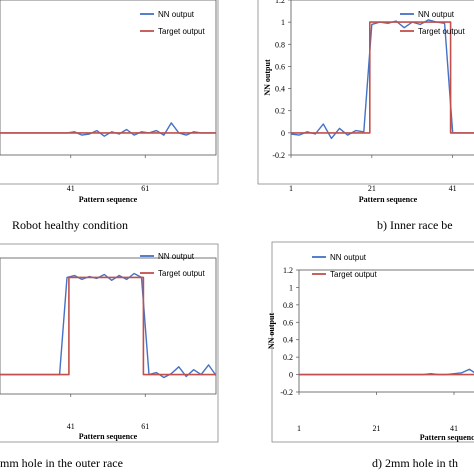  Describe the element at coordinates (61, 463) in the screenshot. I see `figure-caption-3: mm hole in the outer race` at that location.